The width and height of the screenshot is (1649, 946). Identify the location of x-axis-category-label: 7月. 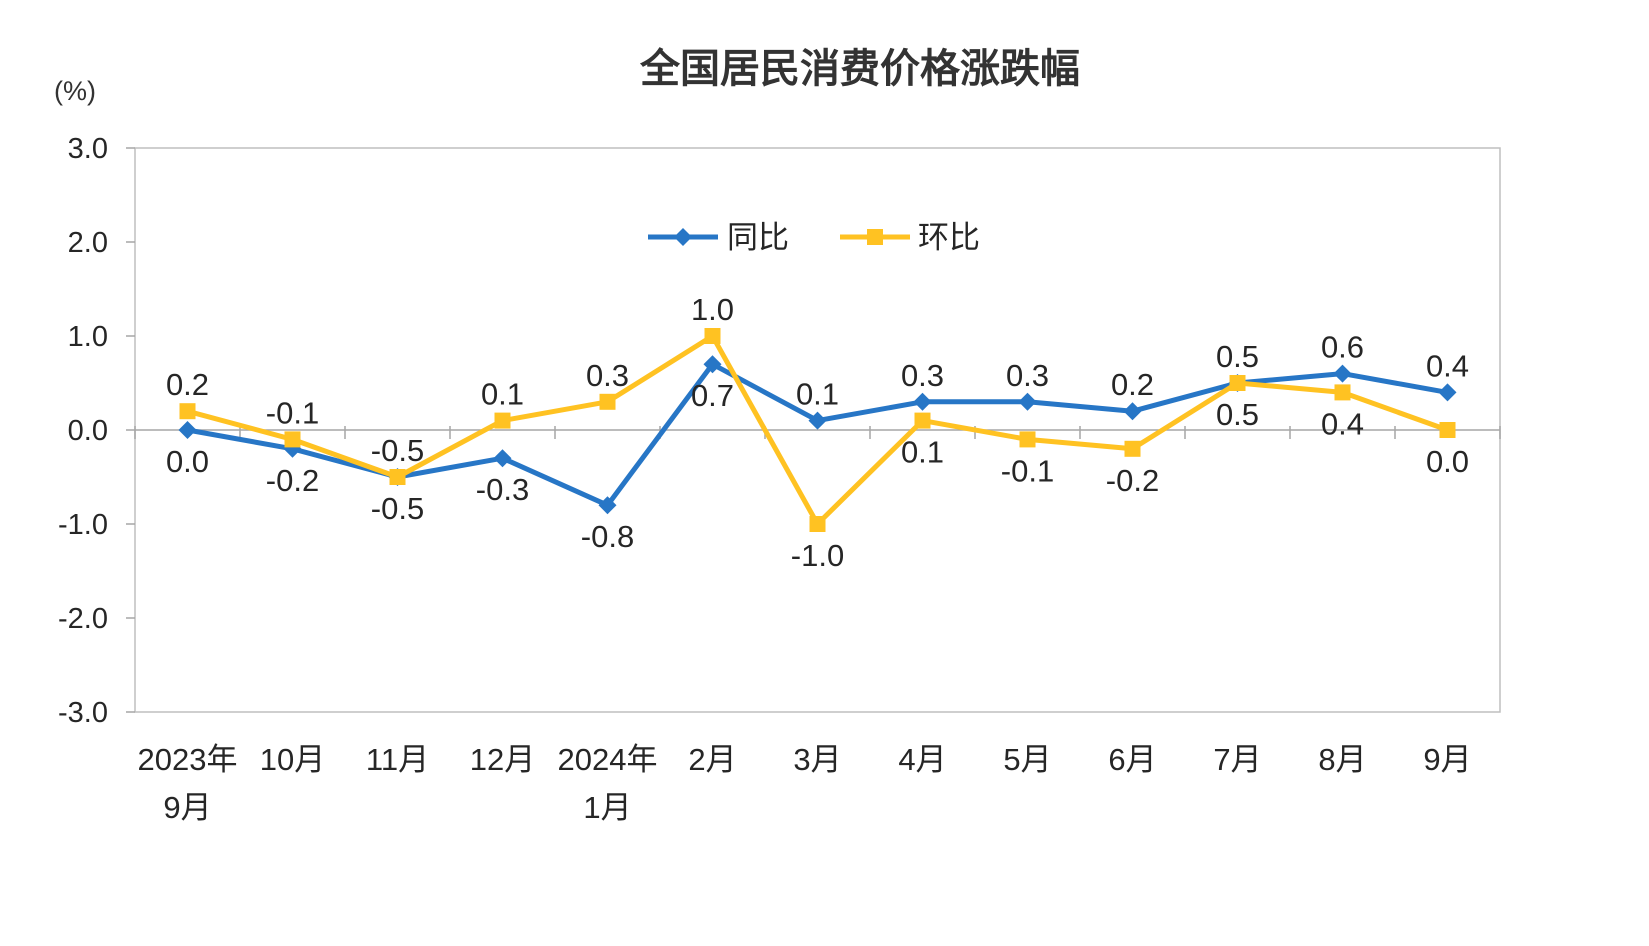
(1237, 759).